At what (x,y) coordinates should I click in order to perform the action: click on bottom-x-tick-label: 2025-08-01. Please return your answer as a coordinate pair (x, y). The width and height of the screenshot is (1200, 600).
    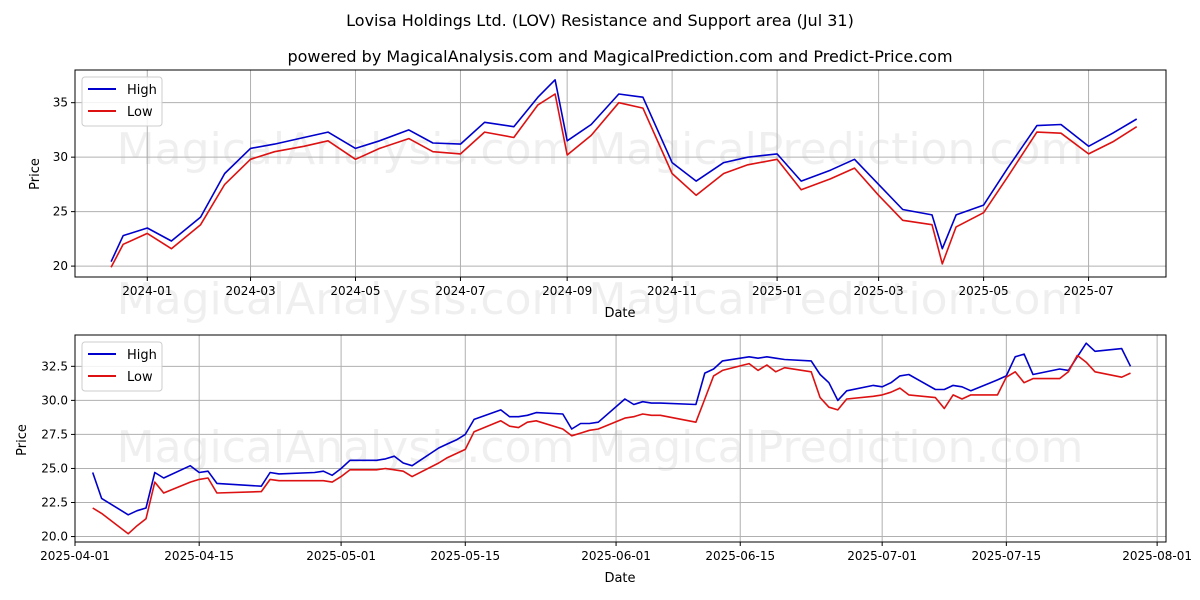
    Looking at the image, I should click on (1157, 556).